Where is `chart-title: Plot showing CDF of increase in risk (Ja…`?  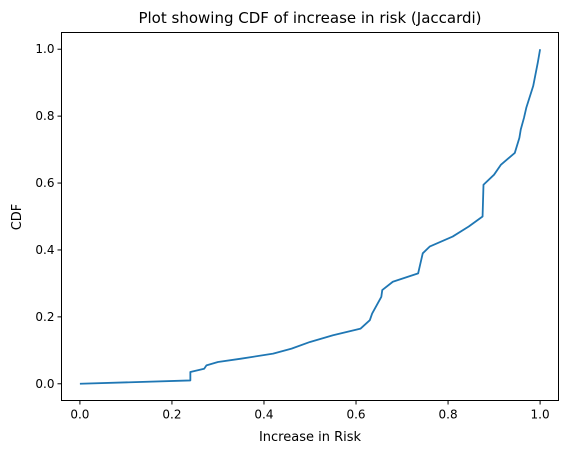 chart-title: Plot showing CDF of increase in risk (Ja… is located at coordinates (309, 18).